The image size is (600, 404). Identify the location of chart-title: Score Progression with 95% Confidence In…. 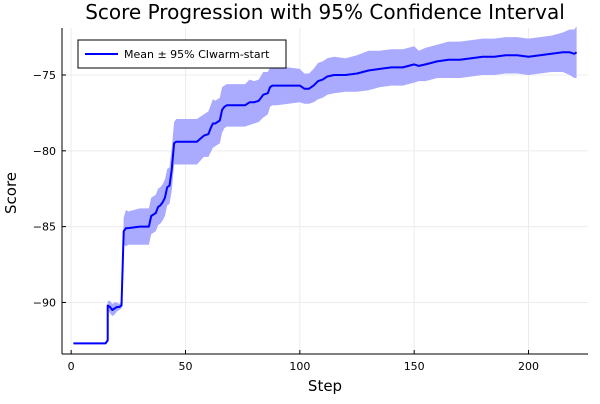
(325, 12).